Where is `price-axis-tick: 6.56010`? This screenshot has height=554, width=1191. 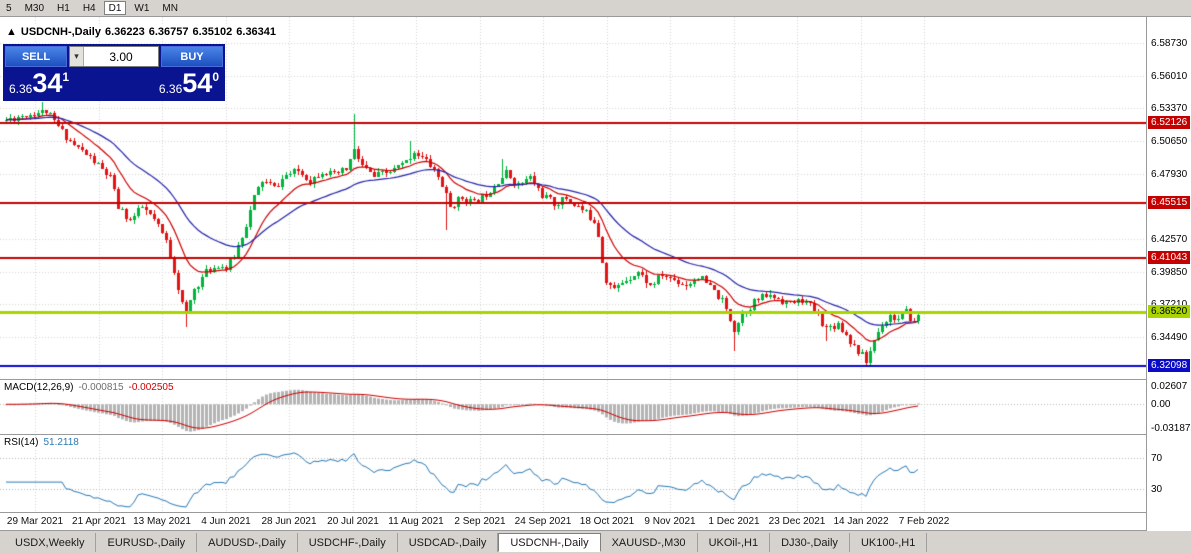
price-axis-tick: 6.56010 is located at coordinates (1169, 76).